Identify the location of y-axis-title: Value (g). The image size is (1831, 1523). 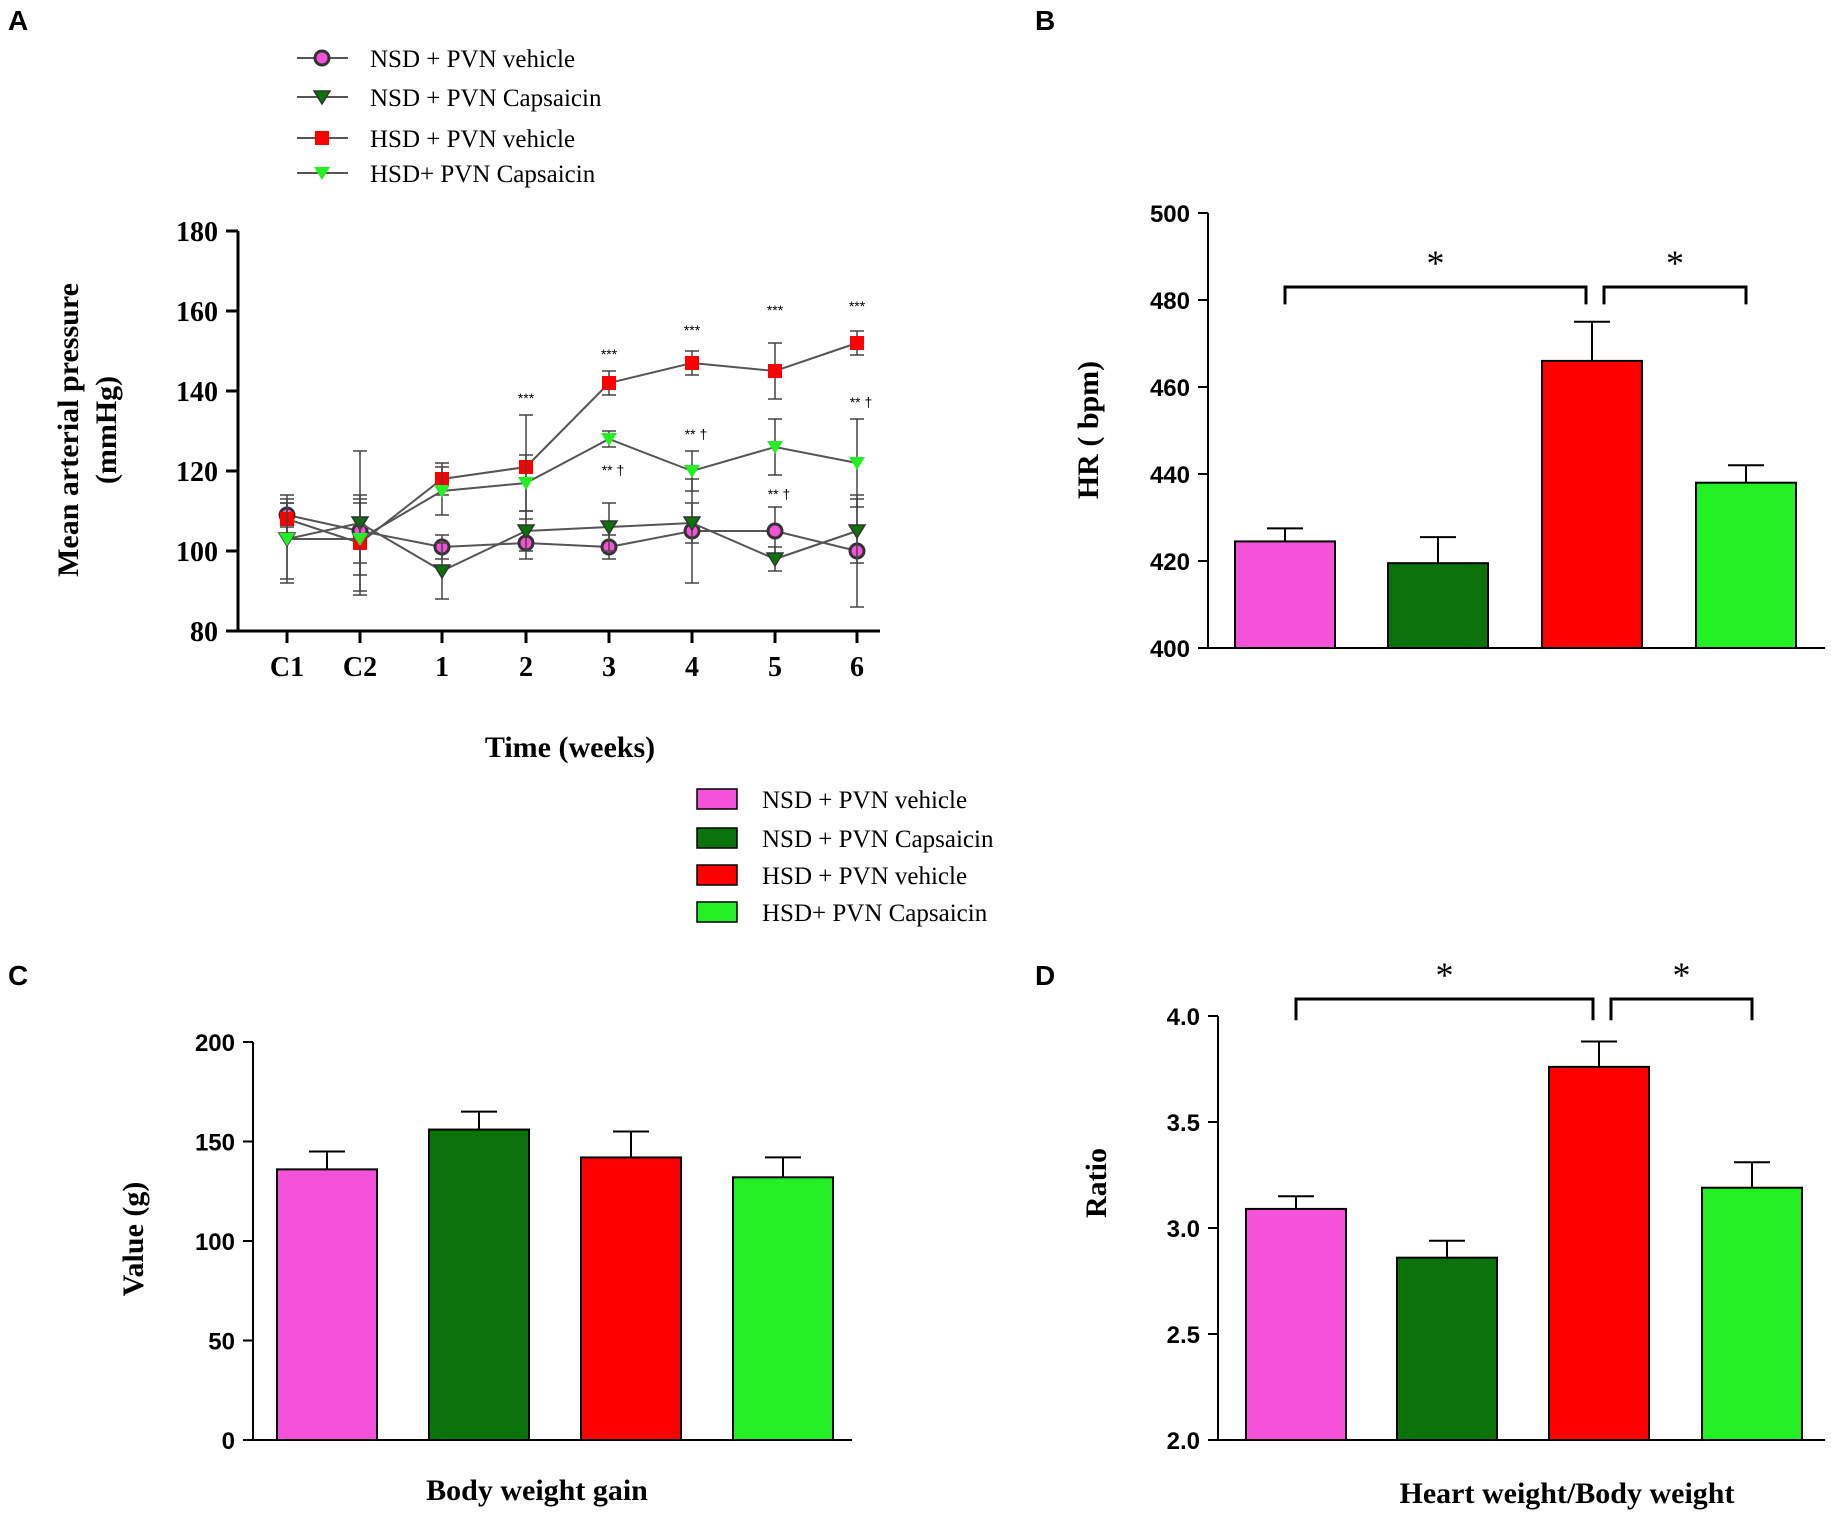
(133, 1239).